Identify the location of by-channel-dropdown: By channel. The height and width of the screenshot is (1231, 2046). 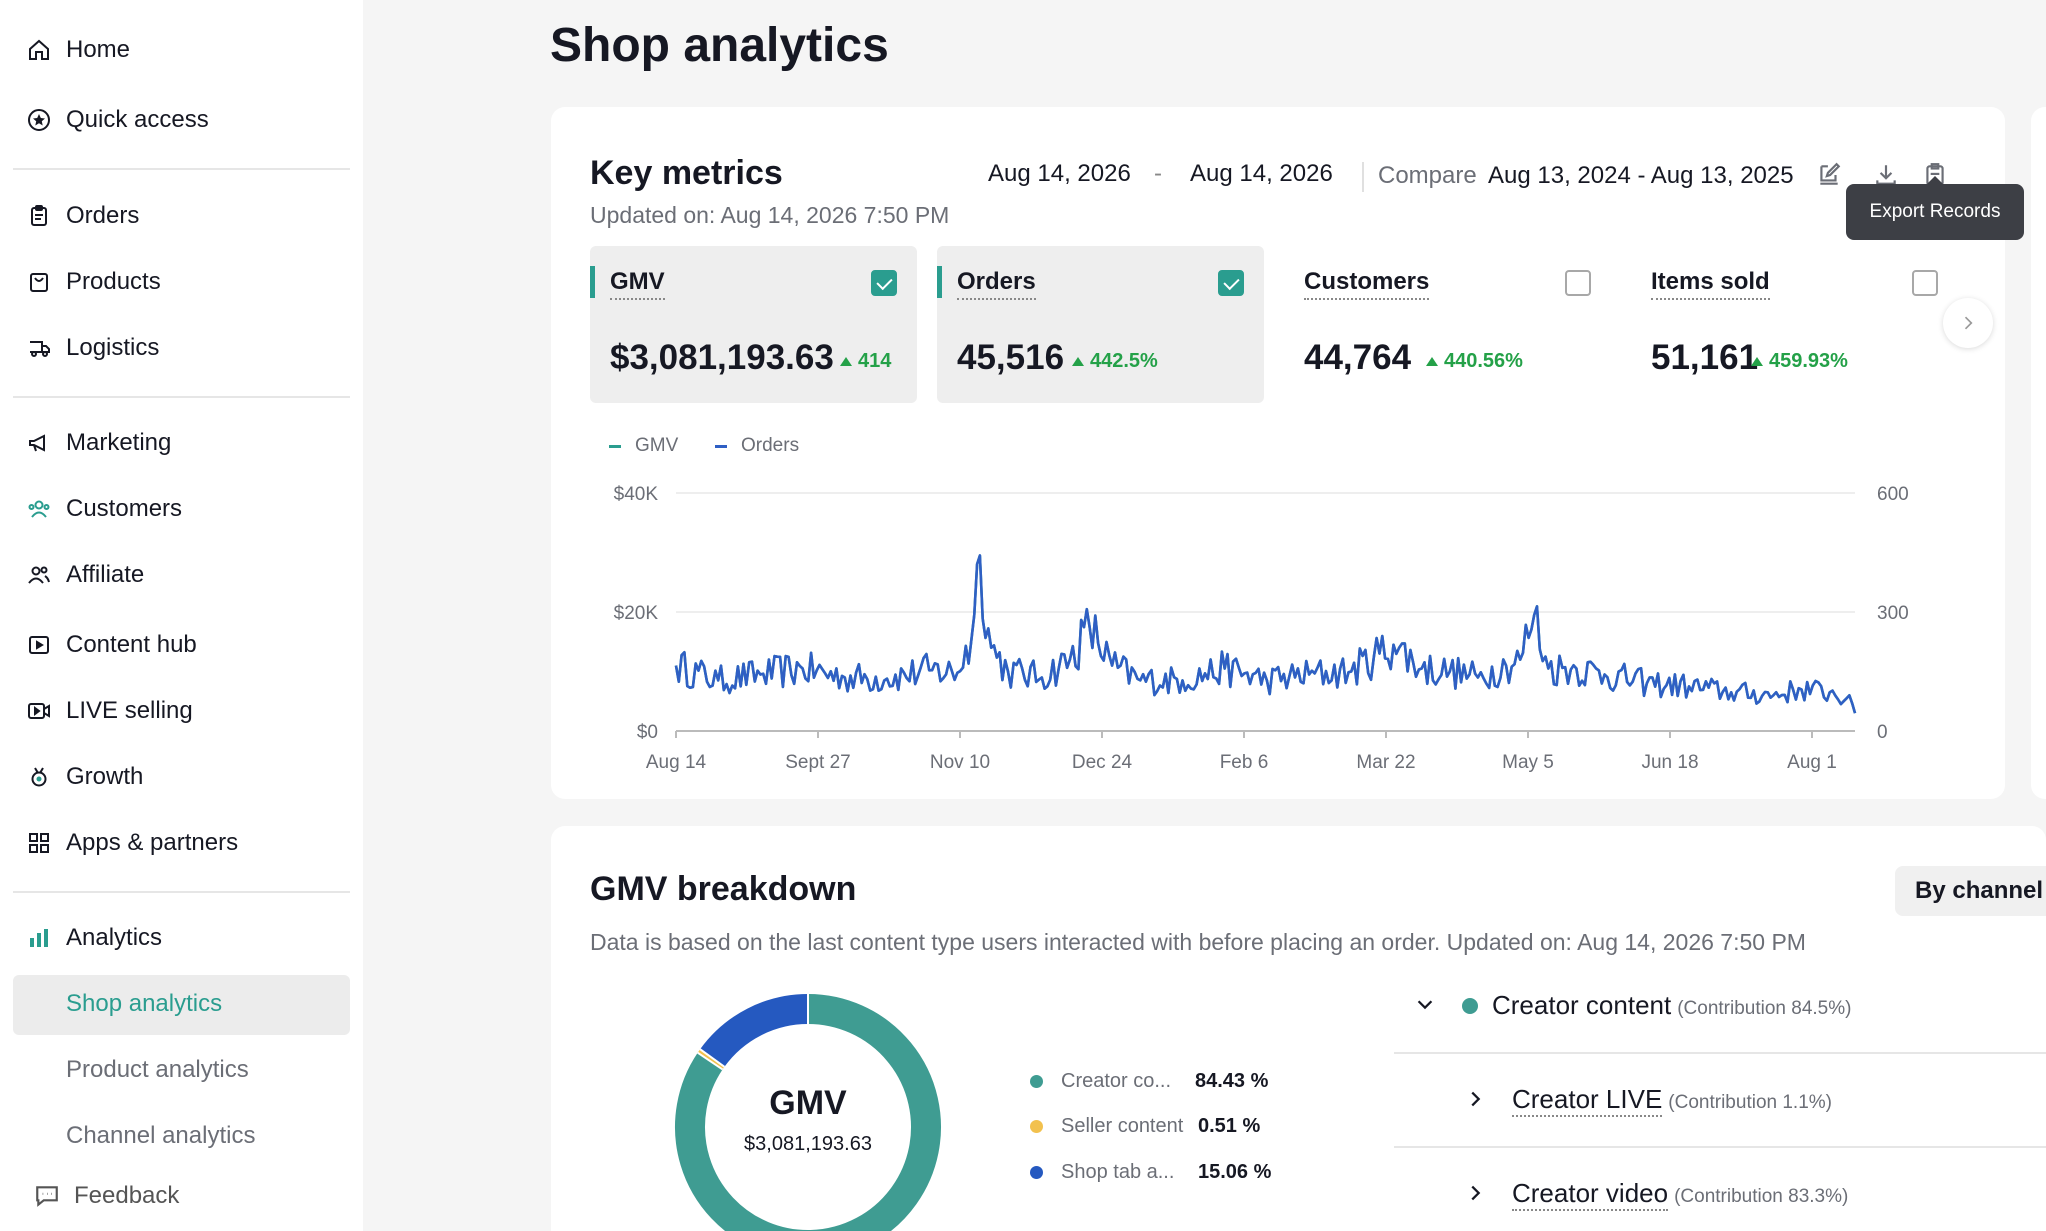
(1970, 891).